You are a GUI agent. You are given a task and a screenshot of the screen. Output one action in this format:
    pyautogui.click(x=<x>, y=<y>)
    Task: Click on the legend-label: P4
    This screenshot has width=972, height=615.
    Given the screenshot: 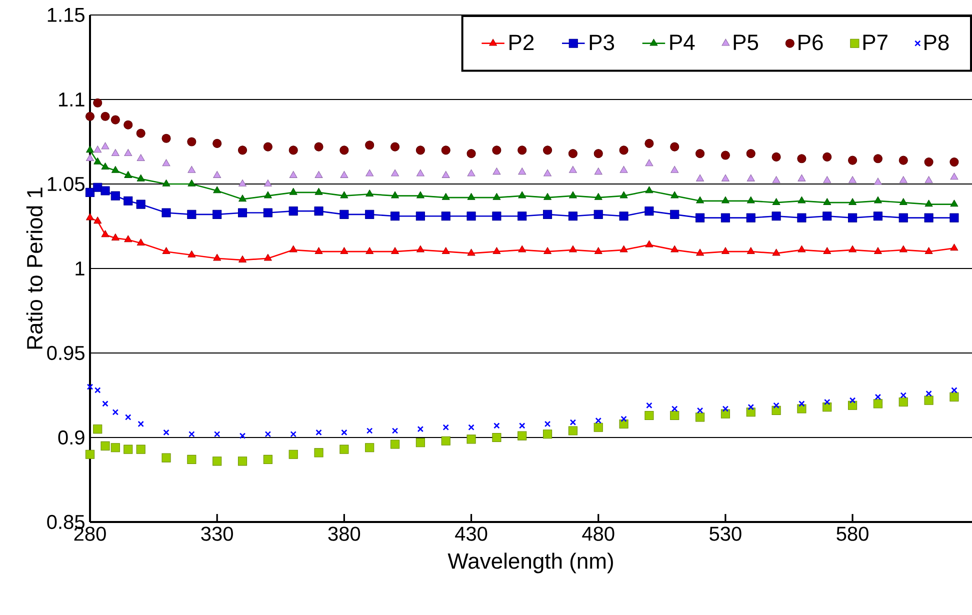 What is the action you would take?
    pyautogui.click(x=682, y=42)
    